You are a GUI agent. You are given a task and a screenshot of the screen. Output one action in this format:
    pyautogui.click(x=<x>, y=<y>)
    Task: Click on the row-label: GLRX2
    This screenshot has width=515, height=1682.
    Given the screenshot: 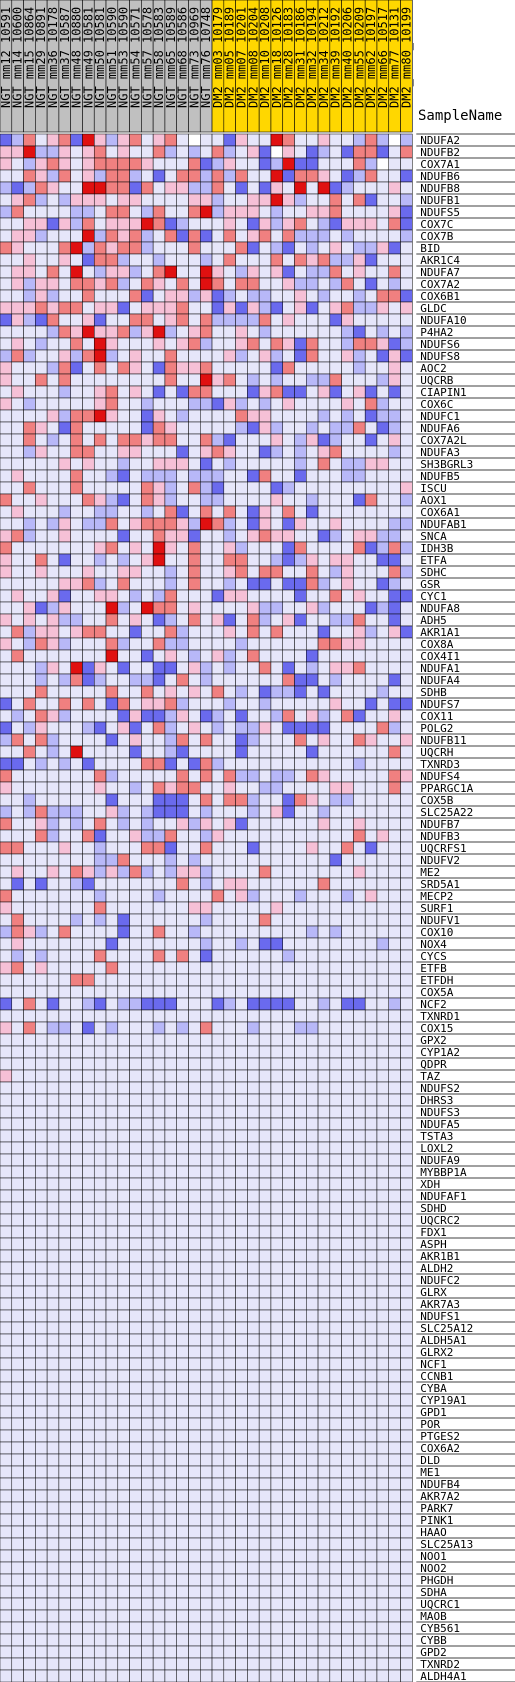 What is the action you would take?
    pyautogui.click(x=436, y=1352)
    